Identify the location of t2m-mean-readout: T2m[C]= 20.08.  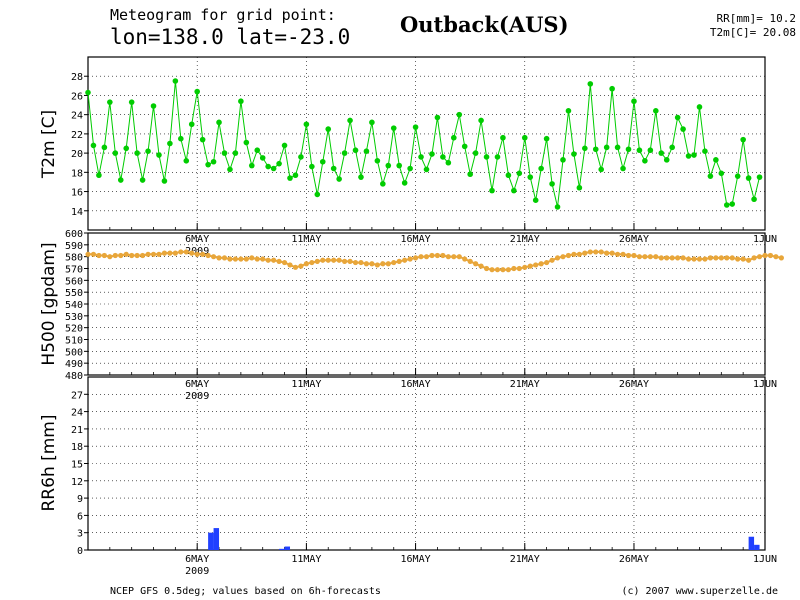
(753, 32).